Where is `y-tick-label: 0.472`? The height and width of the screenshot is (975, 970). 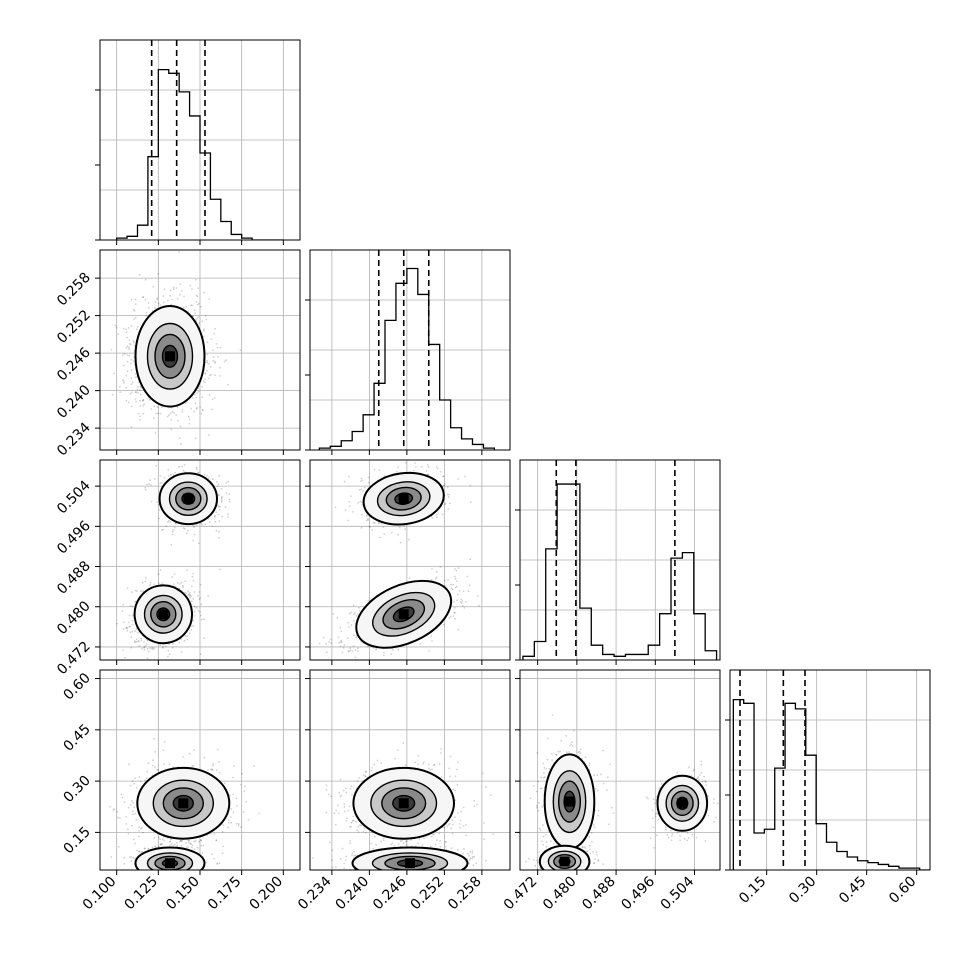
y-tick-label: 0.472 is located at coordinates (74, 658).